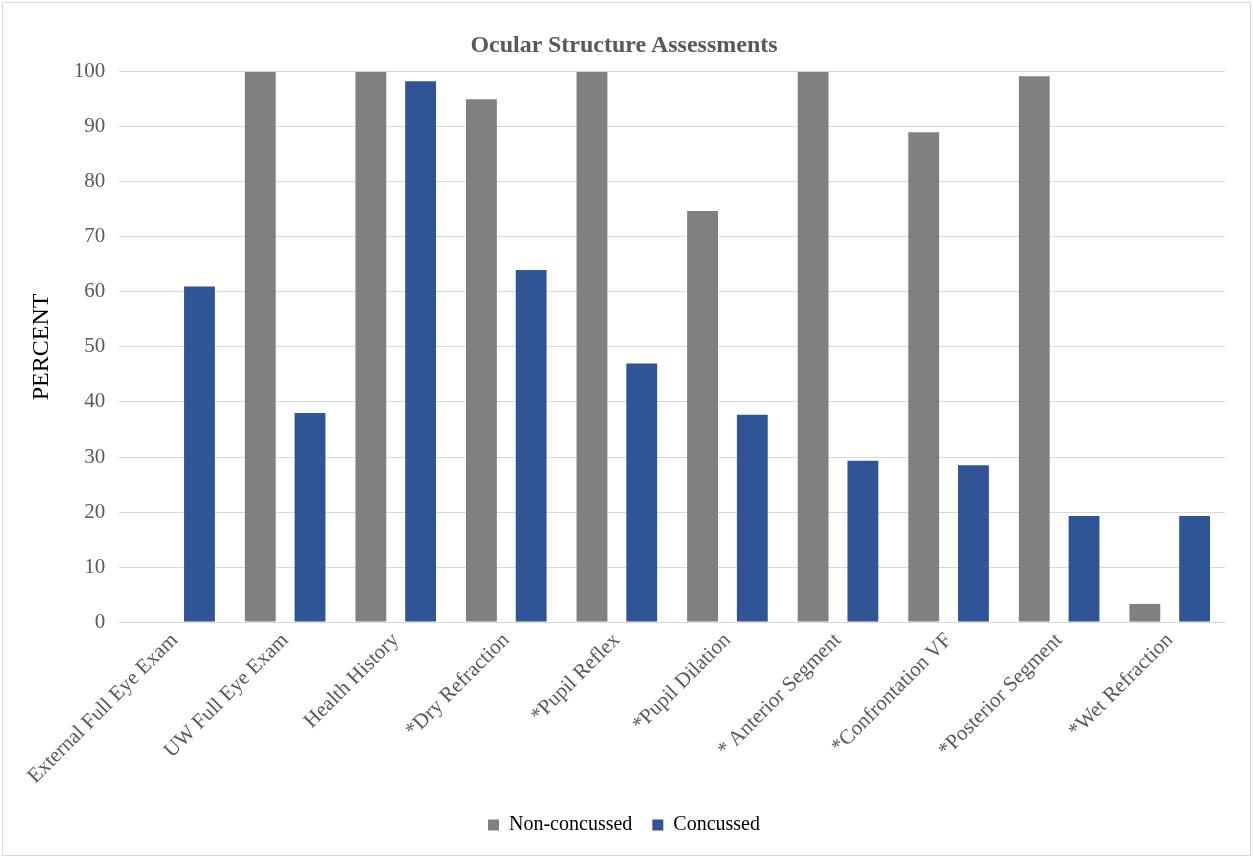  Describe the element at coordinates (100, 620) in the screenshot. I see `y-tick-label: 0` at that location.